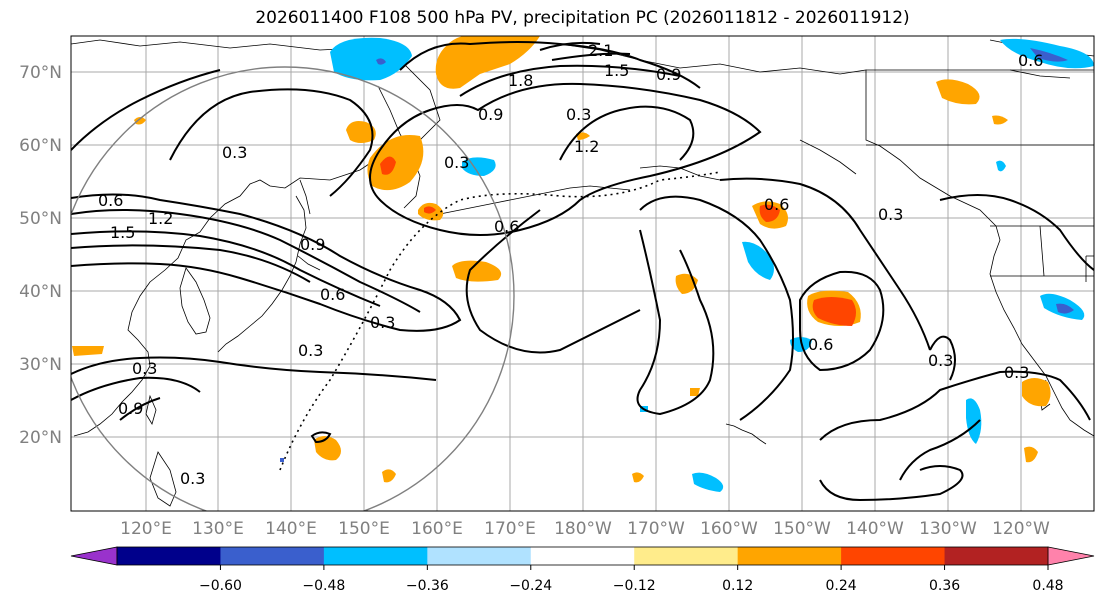 The width and height of the screenshot is (1105, 604). What do you see at coordinates (1047, 586) in the screenshot?
I see `colorbar-tick-label: 0.48` at bounding box center [1047, 586].